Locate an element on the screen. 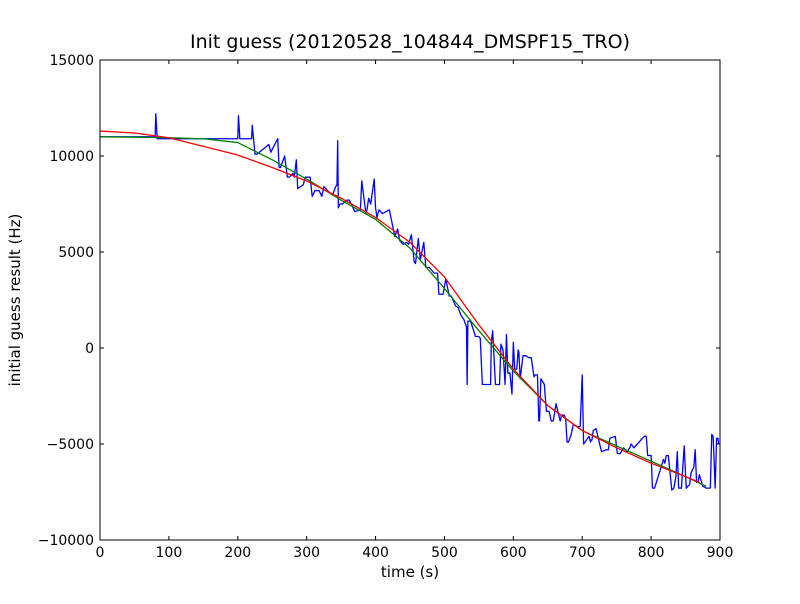 The image size is (800, 604). y-tick-label: −5000 is located at coordinates (70, 445).